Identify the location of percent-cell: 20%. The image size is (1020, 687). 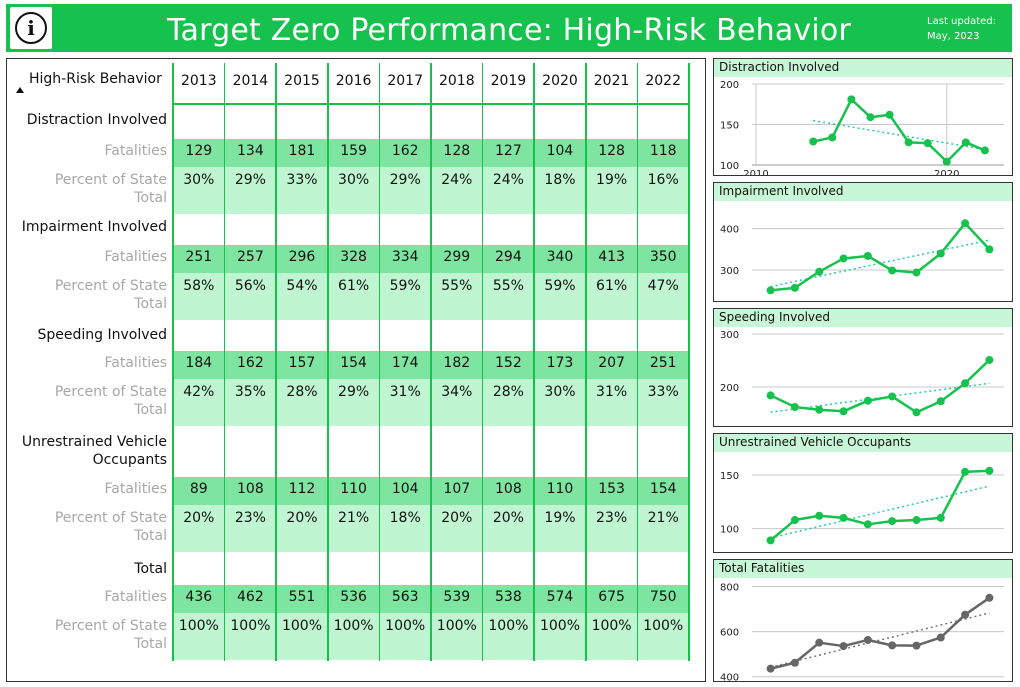
(302, 518).